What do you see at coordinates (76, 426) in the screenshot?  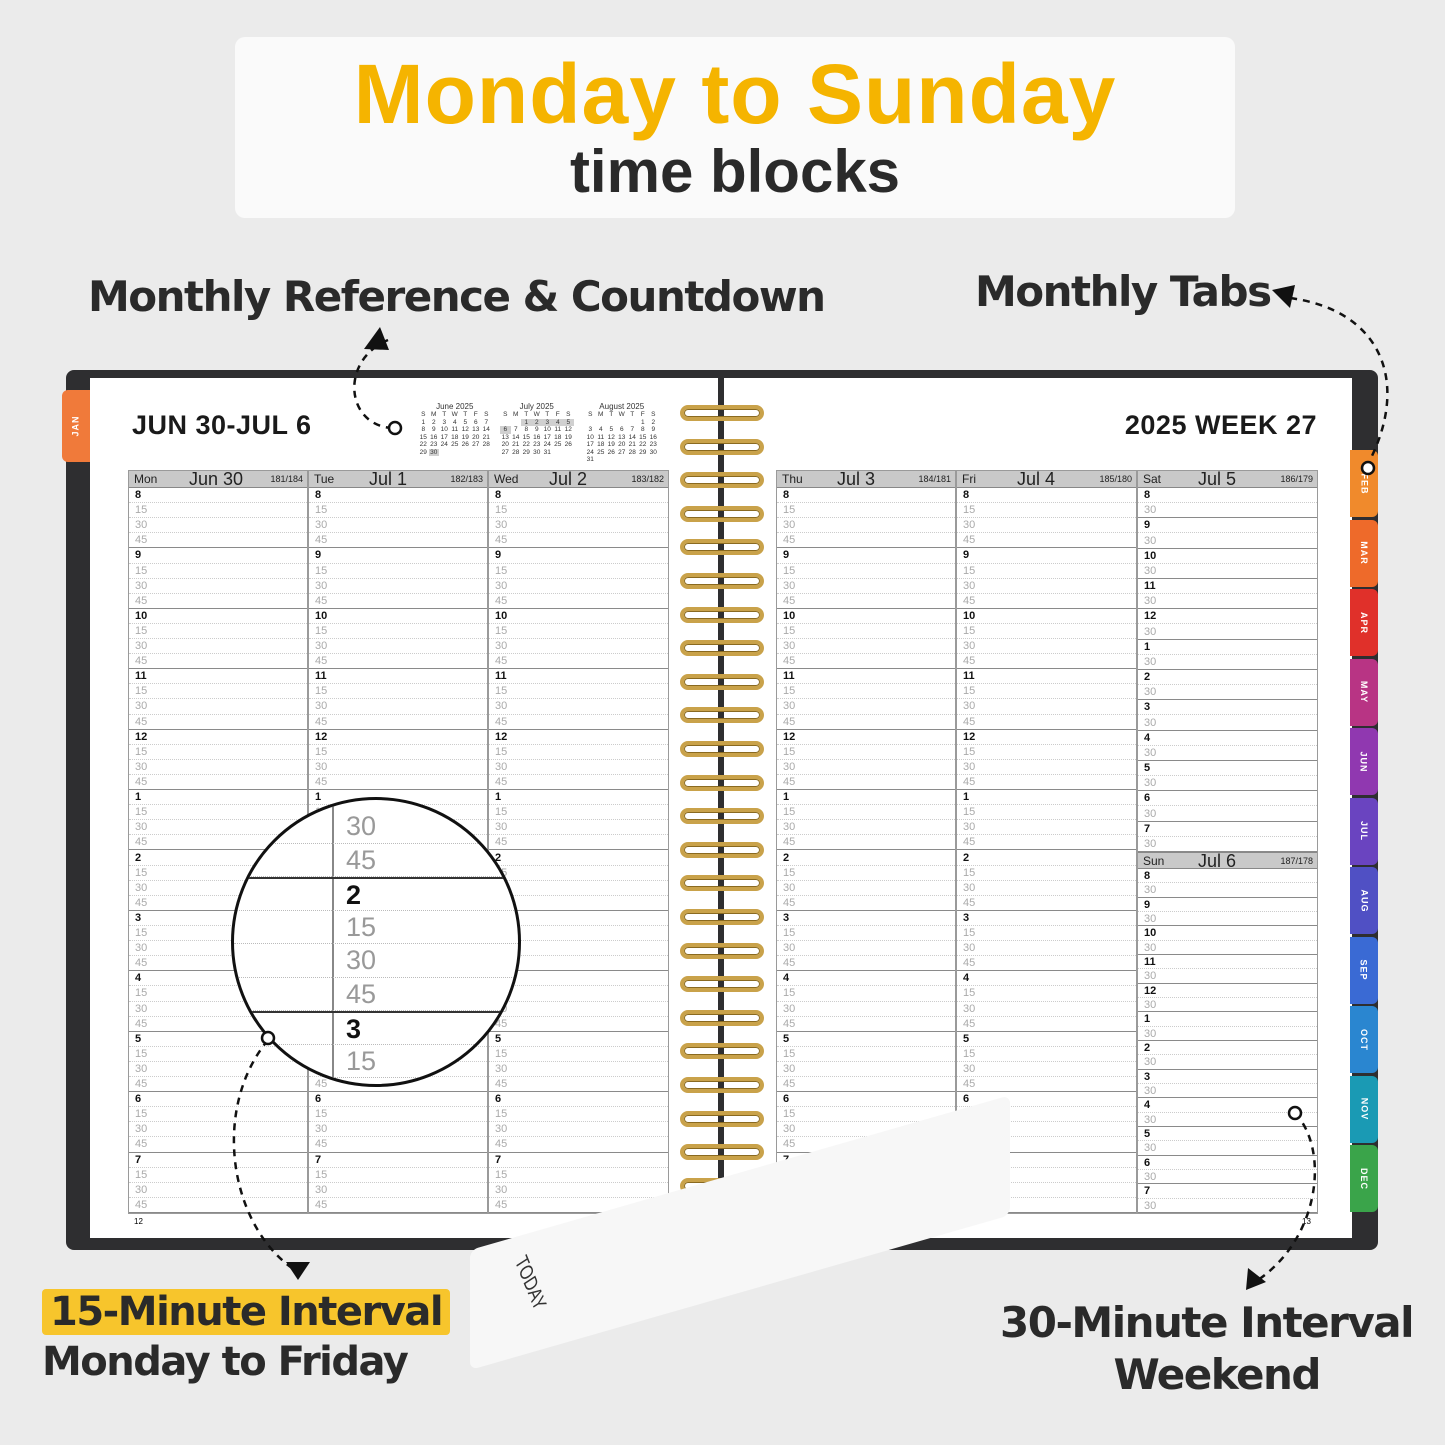 I see `month-tab-jan: JAN` at bounding box center [76, 426].